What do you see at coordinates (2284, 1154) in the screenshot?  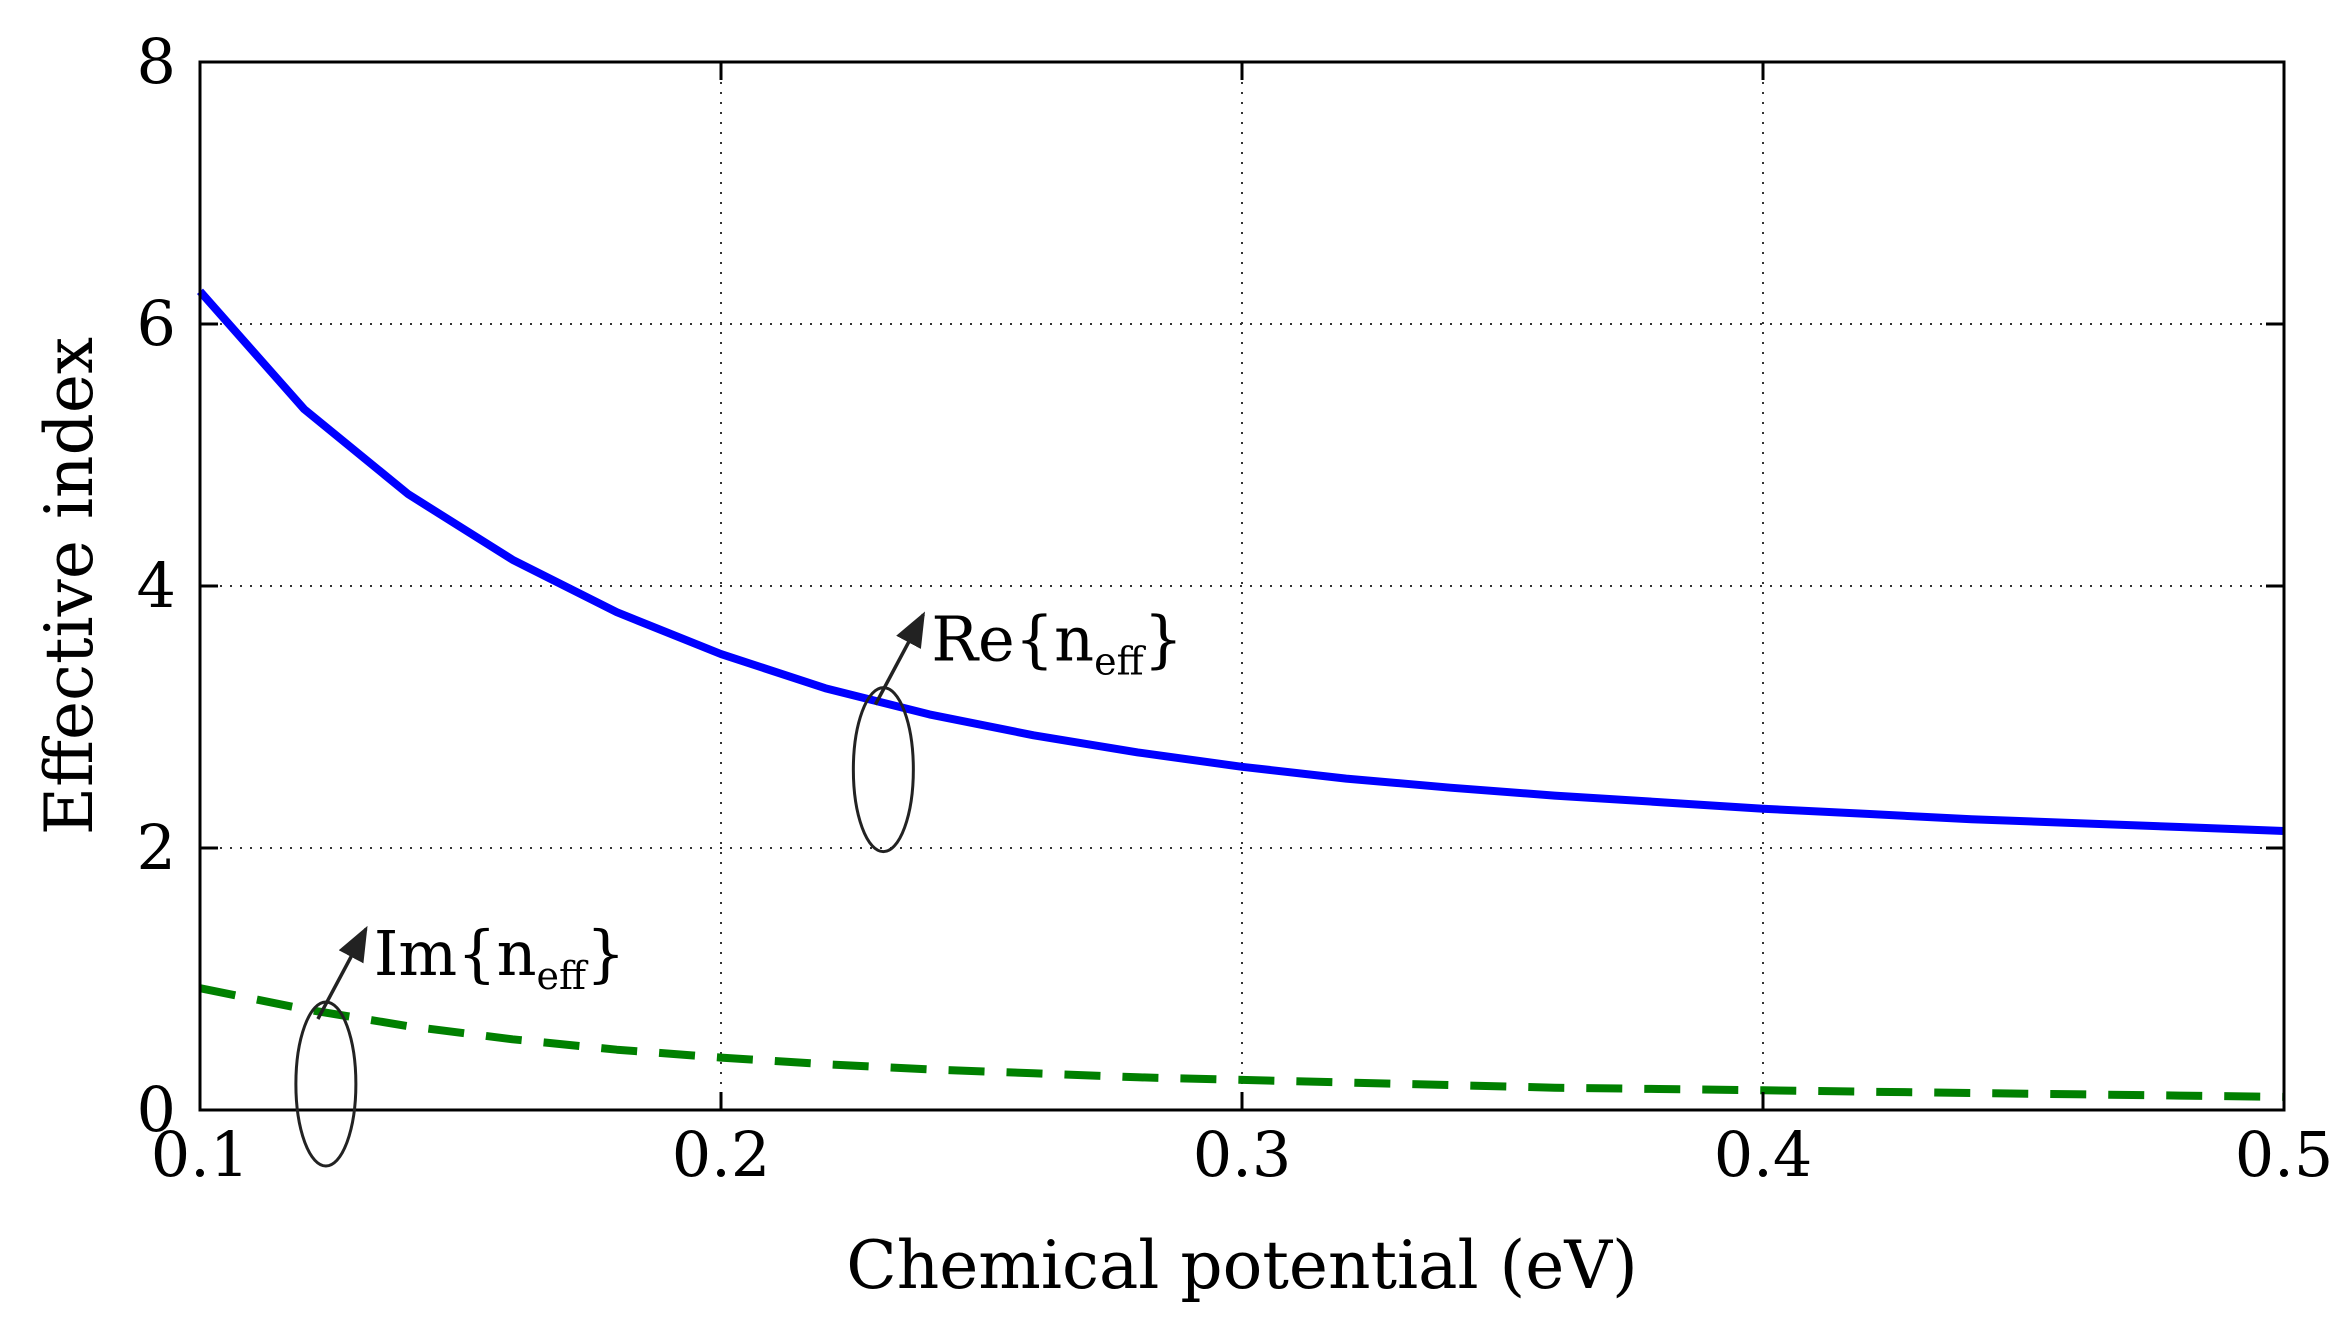 I see `x-tick-label: 0.5` at bounding box center [2284, 1154].